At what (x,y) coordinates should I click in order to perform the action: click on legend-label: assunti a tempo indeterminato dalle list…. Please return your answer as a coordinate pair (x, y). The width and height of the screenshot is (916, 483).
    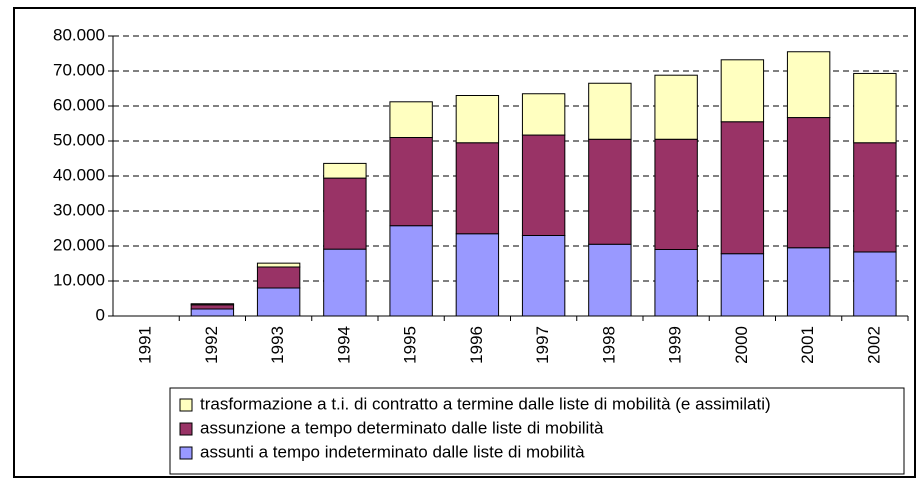
    Looking at the image, I should click on (392, 451).